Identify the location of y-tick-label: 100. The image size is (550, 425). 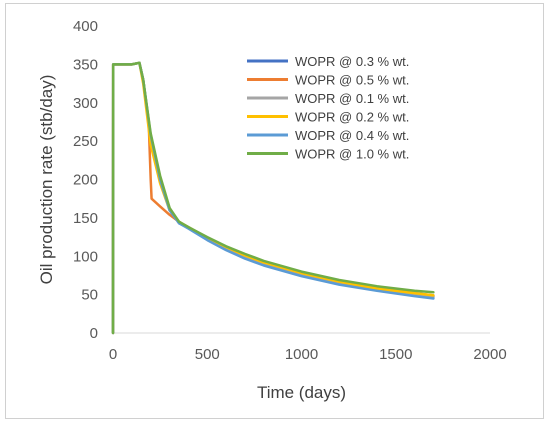
(85, 256).